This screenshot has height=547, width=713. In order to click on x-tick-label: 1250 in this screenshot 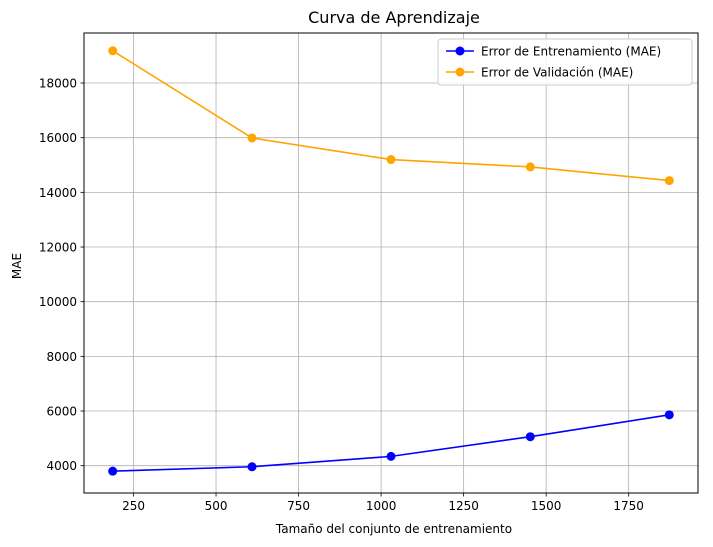, I will do `click(463, 506)`.